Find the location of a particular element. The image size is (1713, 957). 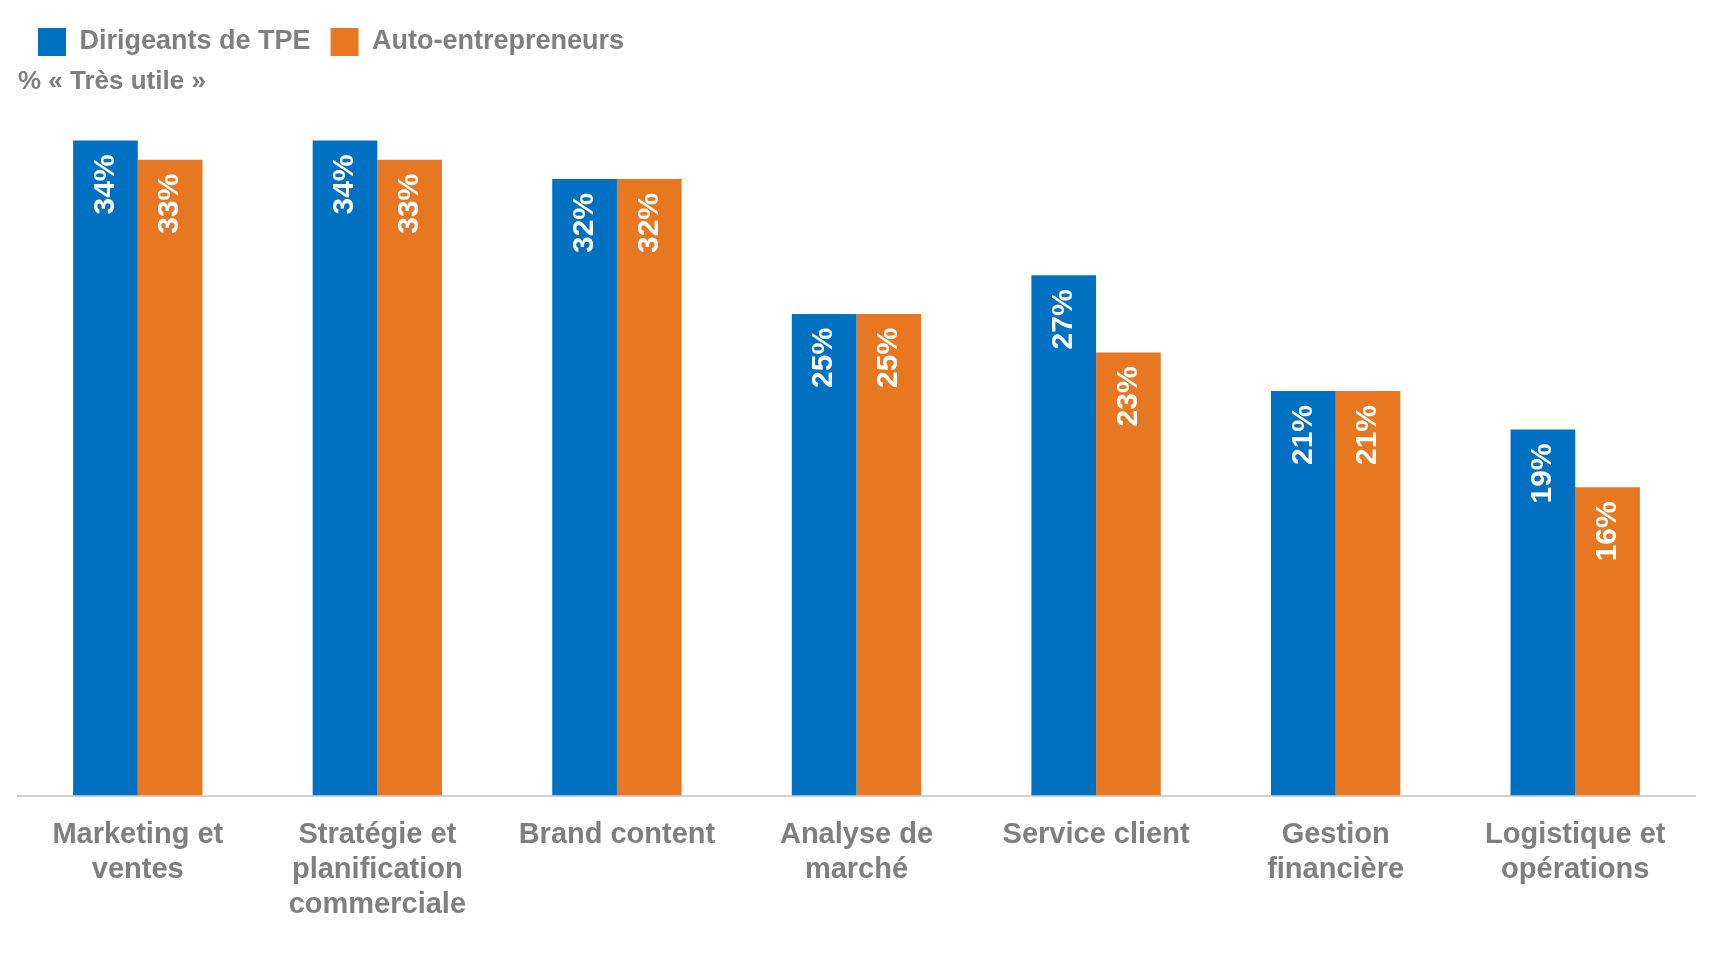

x-tick-label: Gestion financière is located at coordinates (1336, 850).